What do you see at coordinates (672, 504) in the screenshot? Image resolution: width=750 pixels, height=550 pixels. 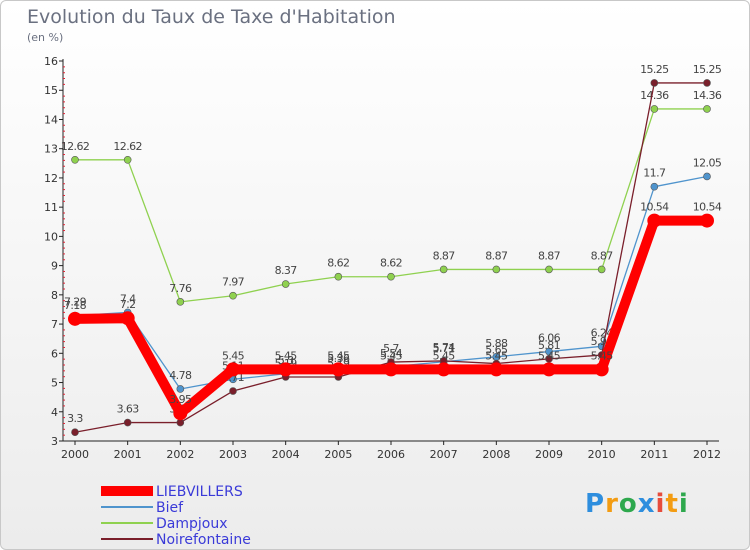 I see `logo-letter: t` at bounding box center [672, 504].